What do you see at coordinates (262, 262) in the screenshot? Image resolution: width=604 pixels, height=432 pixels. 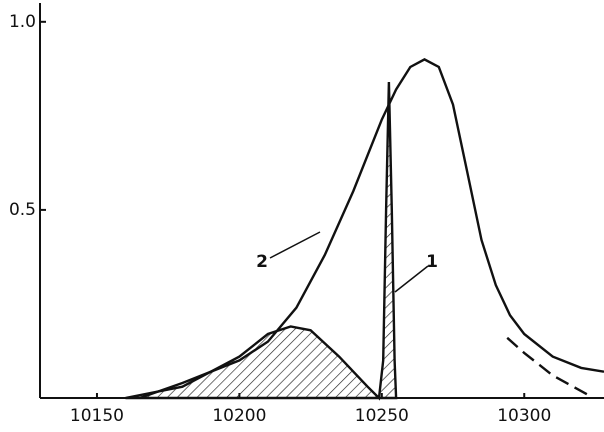 I see `annotation: 2` at bounding box center [262, 262].